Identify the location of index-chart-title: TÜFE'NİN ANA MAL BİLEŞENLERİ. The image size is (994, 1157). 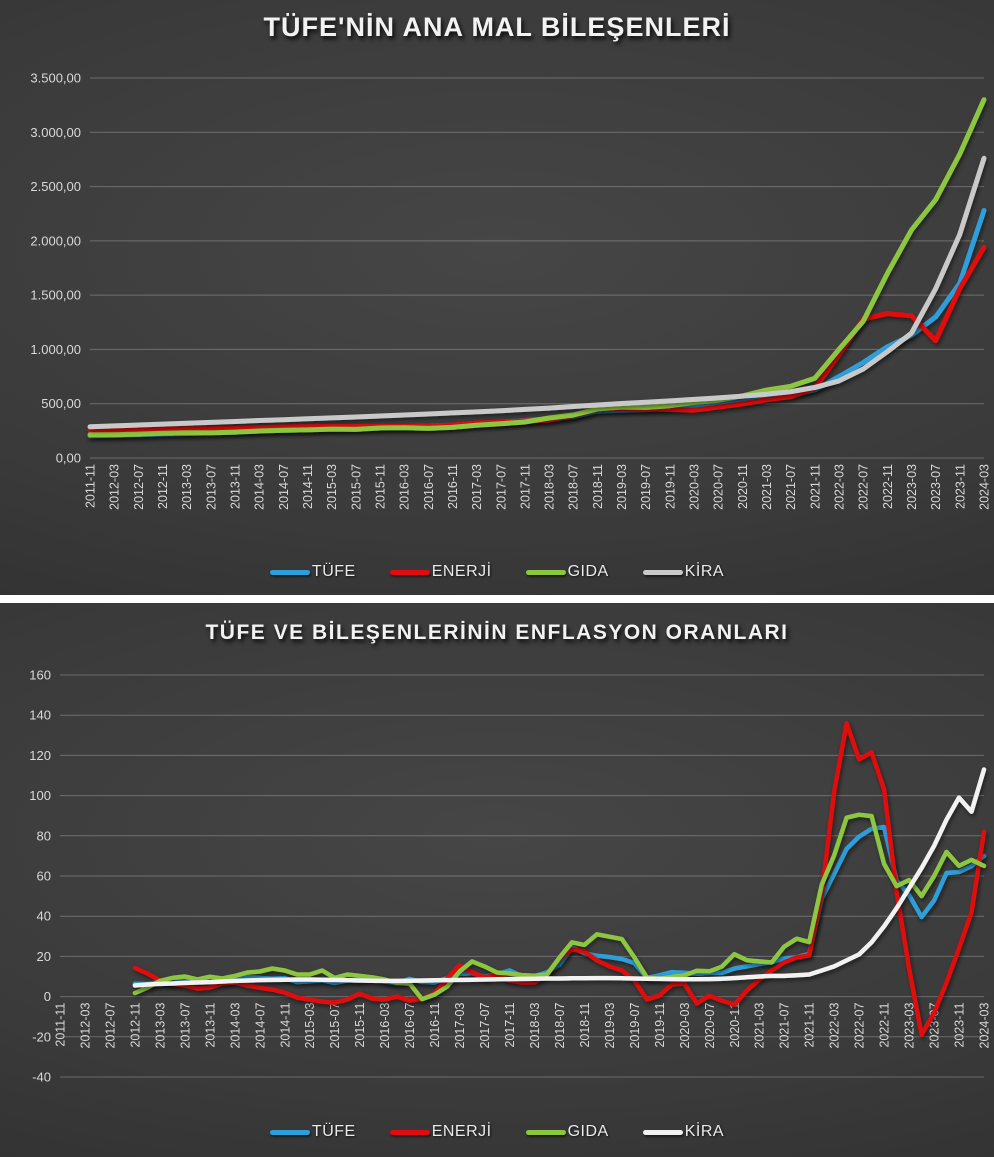
(497, 27).